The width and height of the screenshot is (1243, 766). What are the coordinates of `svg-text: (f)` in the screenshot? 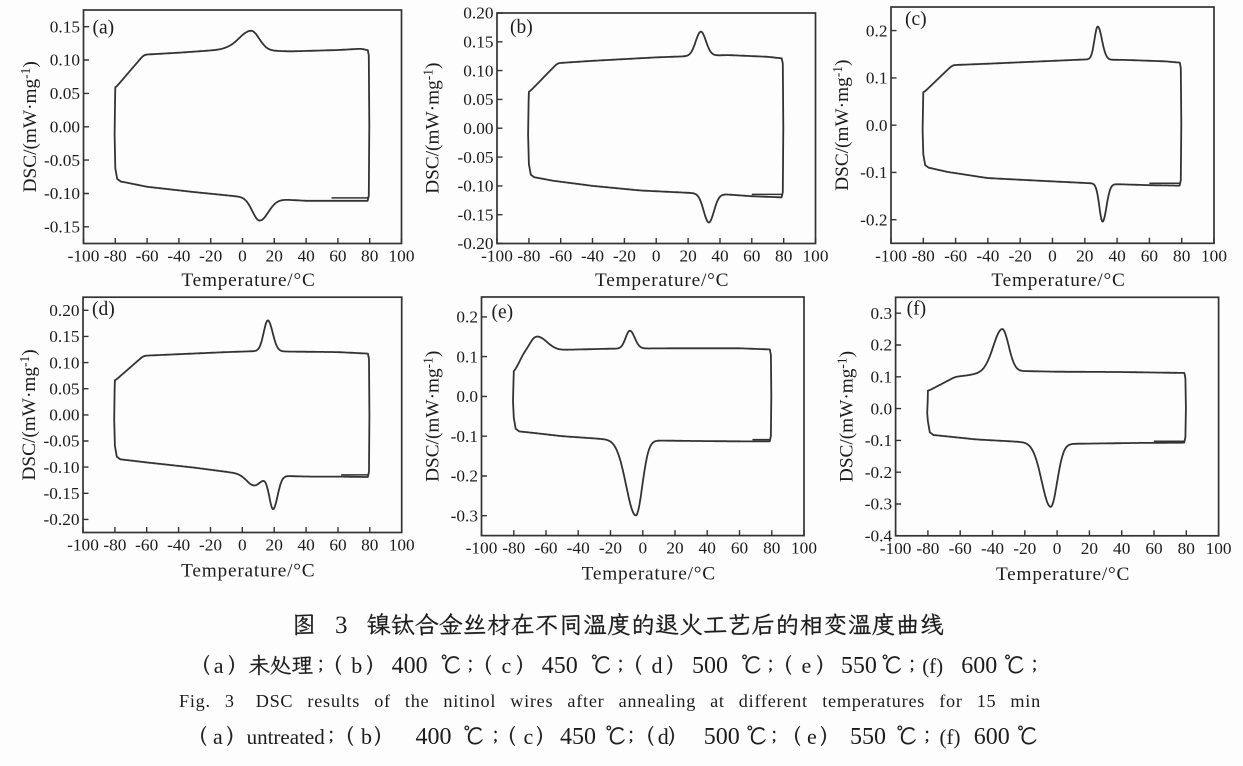 It's located at (932, 666).